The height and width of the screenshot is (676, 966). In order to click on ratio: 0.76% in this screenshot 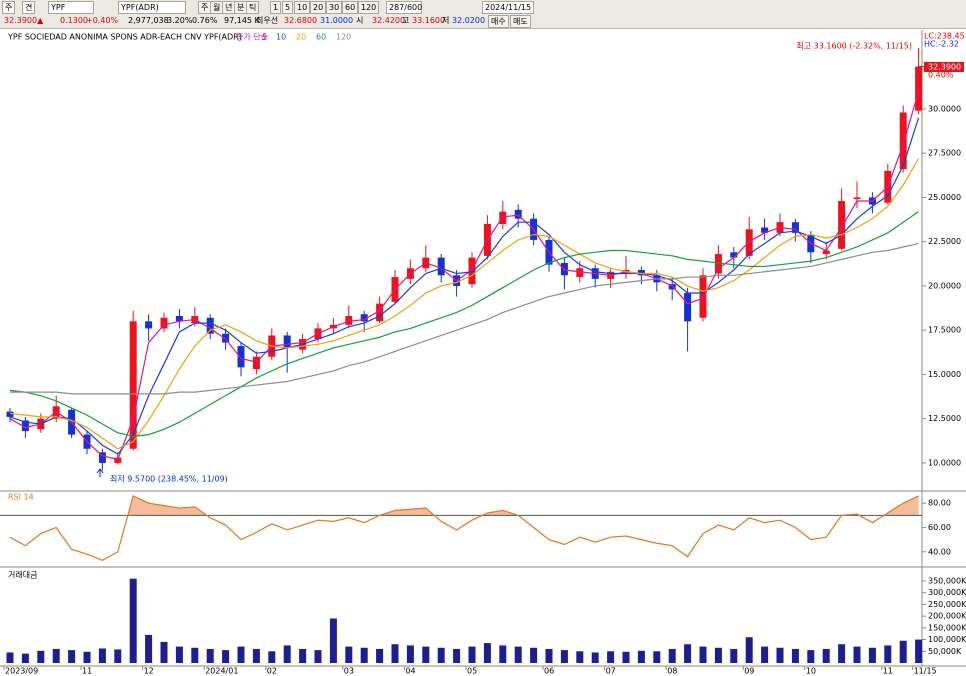, I will do `click(205, 20)`.